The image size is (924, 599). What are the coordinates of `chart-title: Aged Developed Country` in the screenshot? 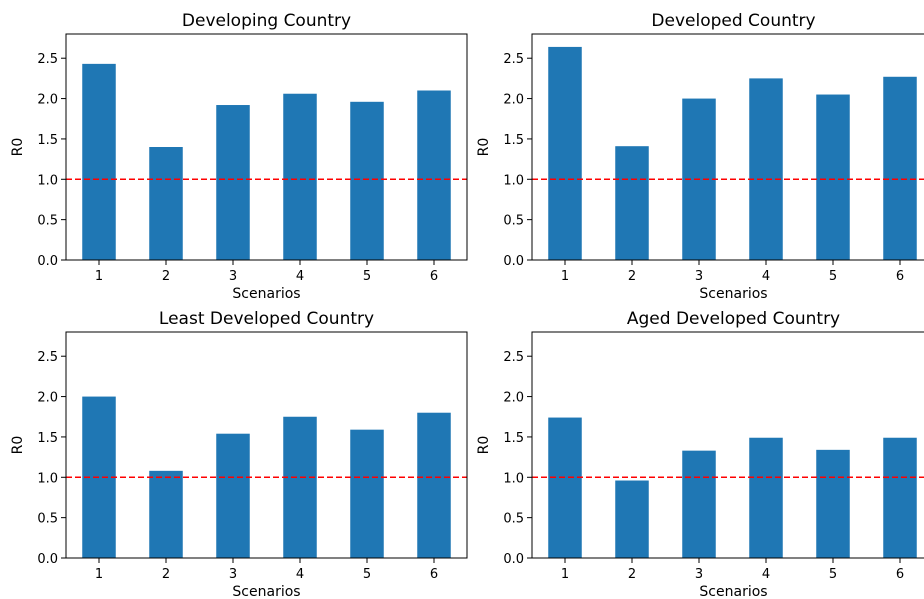 It's located at (733, 319).